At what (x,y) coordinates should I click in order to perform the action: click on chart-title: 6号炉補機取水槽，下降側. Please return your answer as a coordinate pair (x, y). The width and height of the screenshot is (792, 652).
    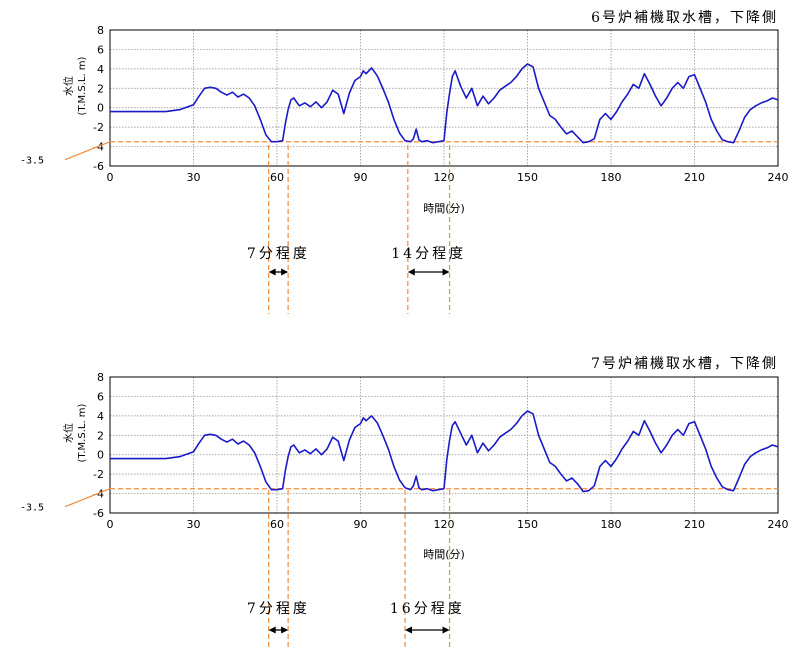
    Looking at the image, I should click on (684, 18).